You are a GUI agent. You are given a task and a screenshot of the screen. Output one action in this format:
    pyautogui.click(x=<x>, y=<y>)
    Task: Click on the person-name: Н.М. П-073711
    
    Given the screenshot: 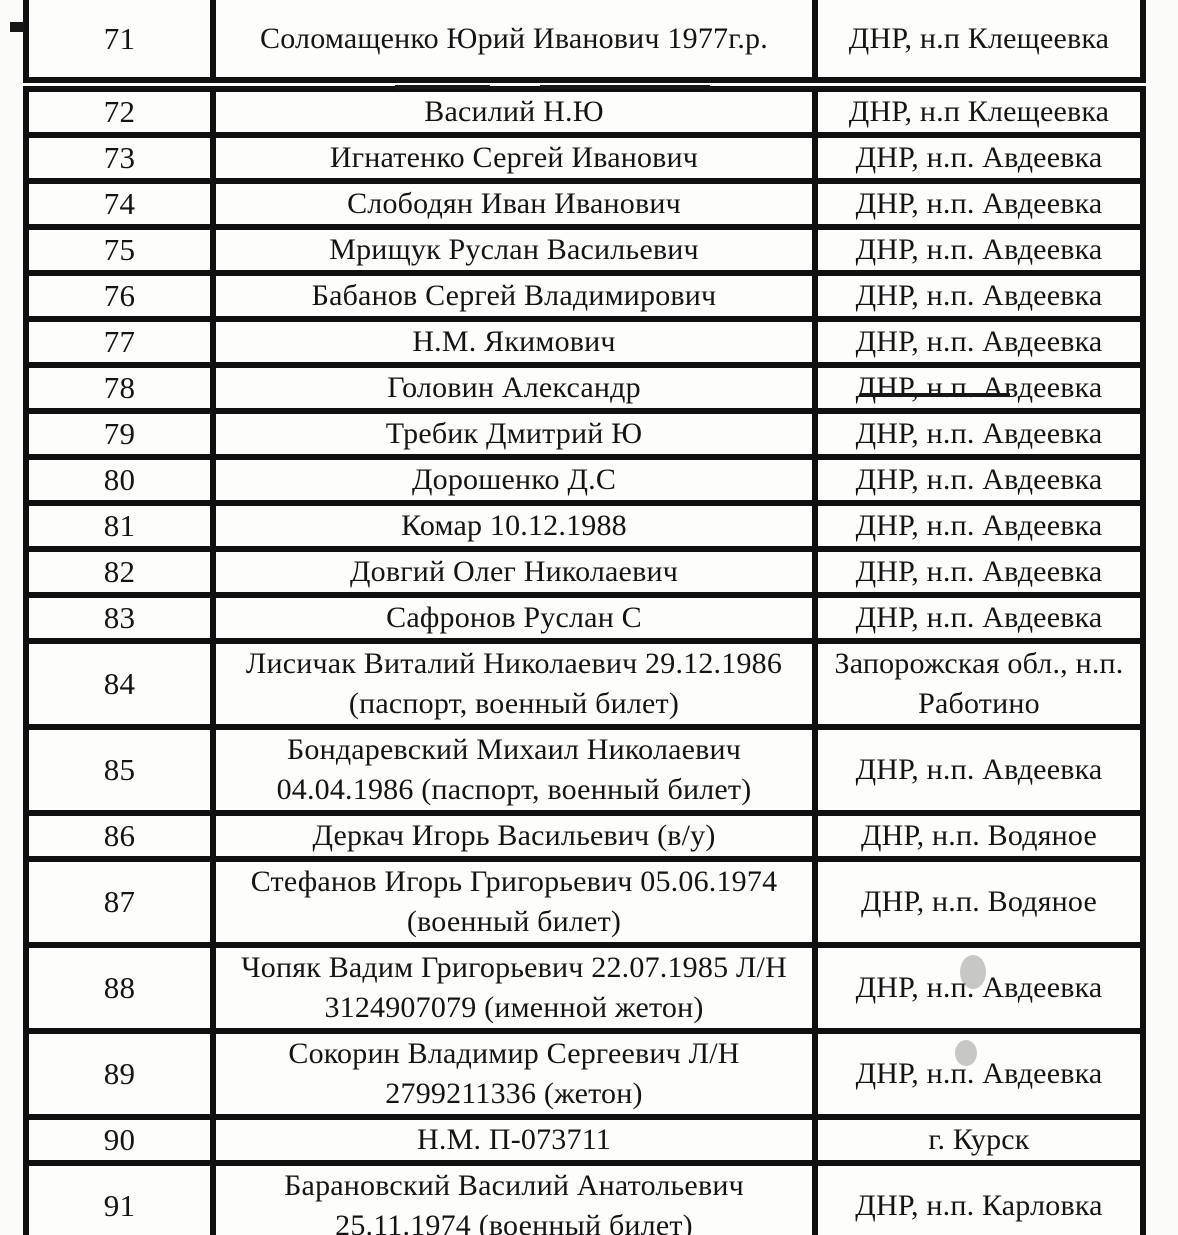 What is the action you would take?
    pyautogui.click(x=517, y=1140)
    